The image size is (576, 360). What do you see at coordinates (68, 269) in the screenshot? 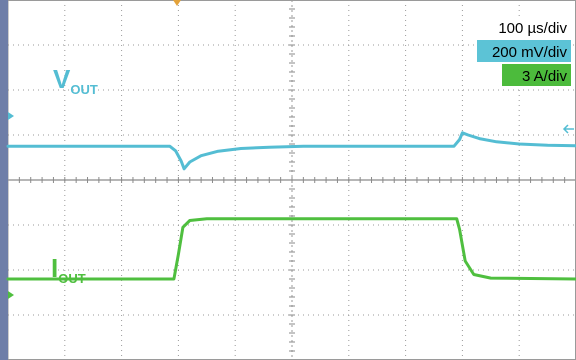
I see `iout-label: IOUT` at bounding box center [68, 269].